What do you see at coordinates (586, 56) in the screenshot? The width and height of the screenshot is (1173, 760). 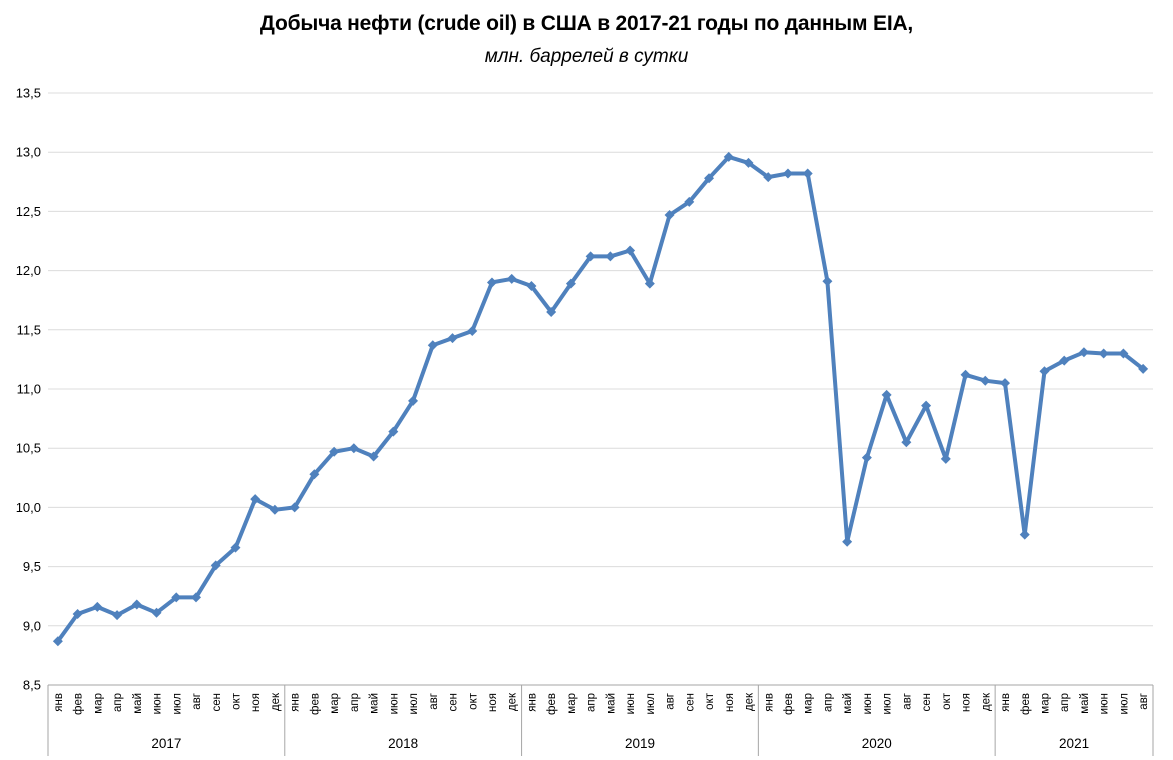 I see `chart-subtitle: млн. баррелей в сутки` at bounding box center [586, 56].